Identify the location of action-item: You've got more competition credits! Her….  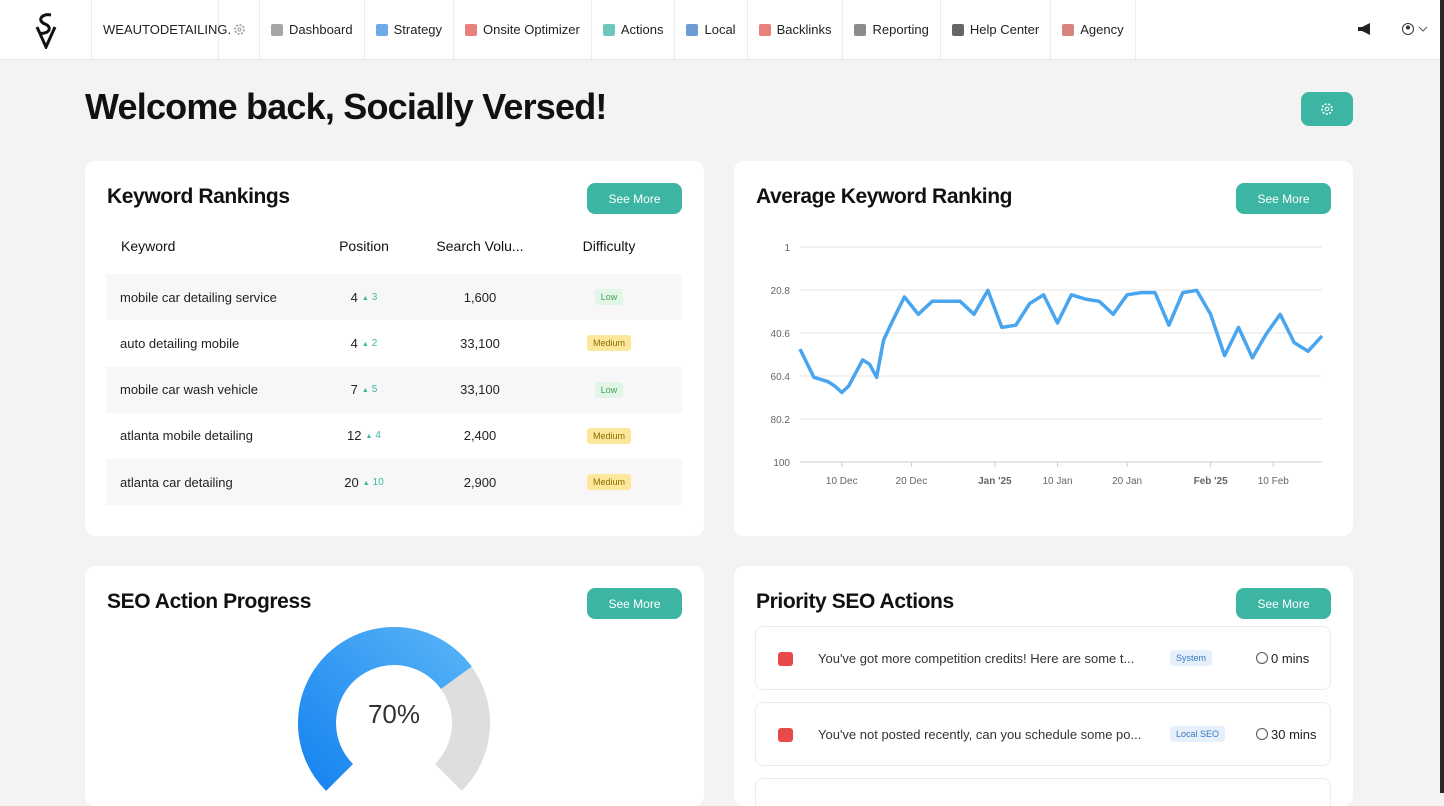
(1043, 658).